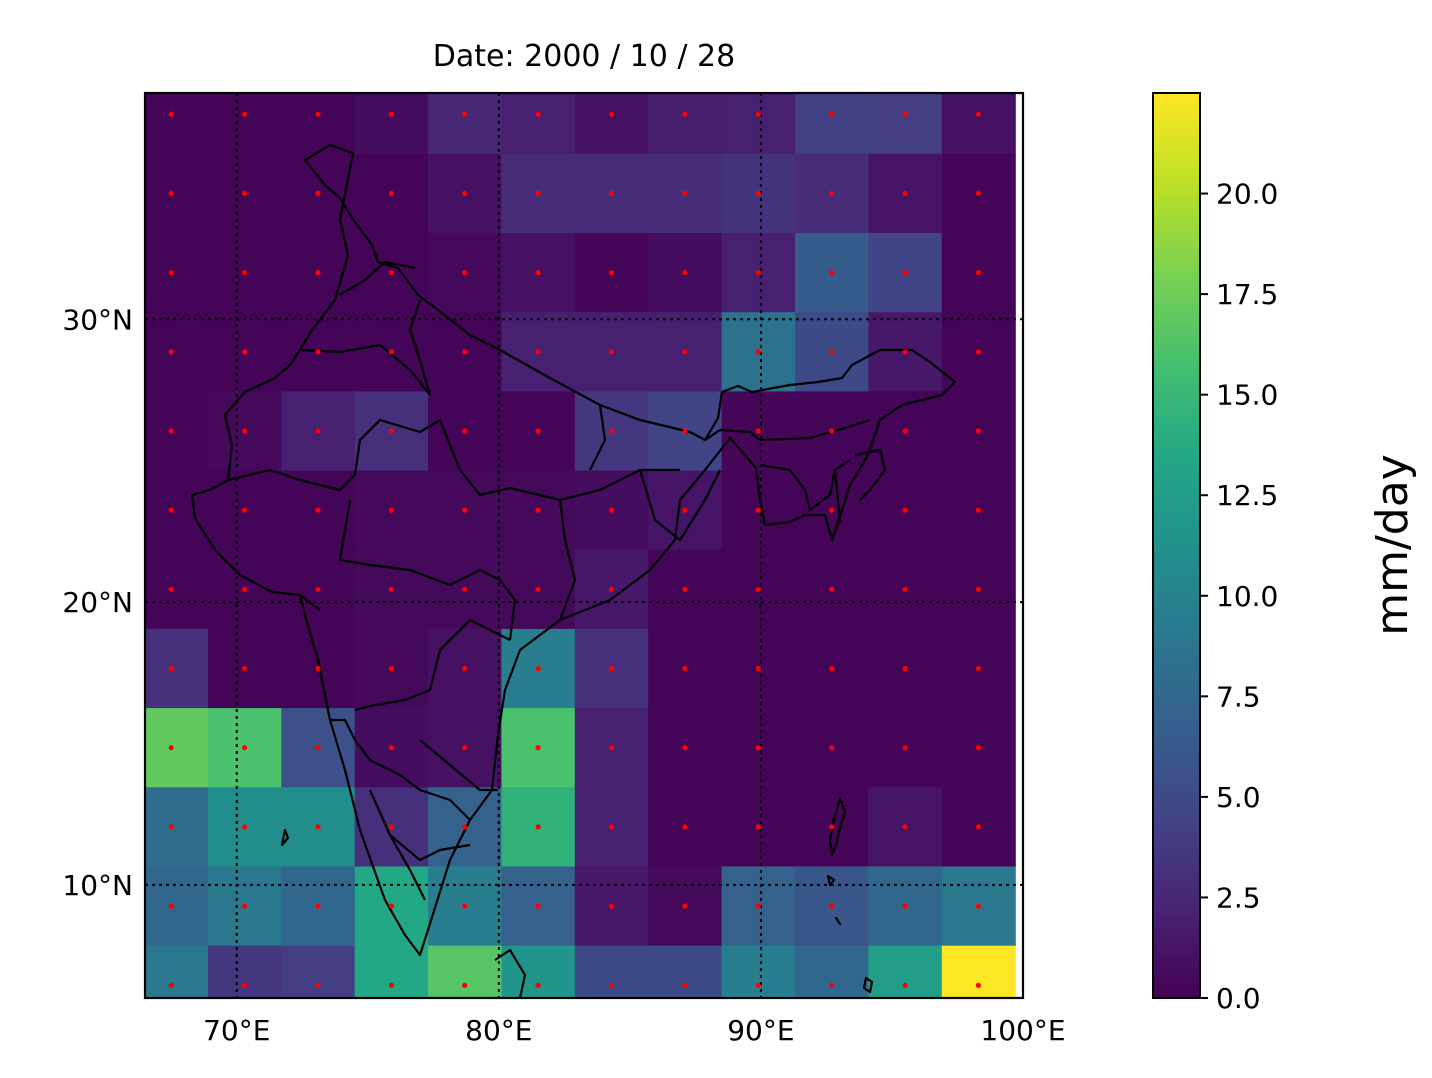 This screenshot has height=1078, width=1432. I want to click on sri-lanka-boundary, so click(510, 973).